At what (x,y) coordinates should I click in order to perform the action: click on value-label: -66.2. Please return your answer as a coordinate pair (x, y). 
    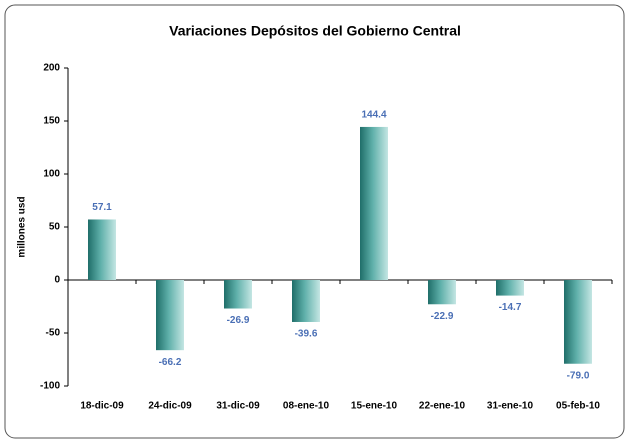
    Looking at the image, I should click on (170, 362).